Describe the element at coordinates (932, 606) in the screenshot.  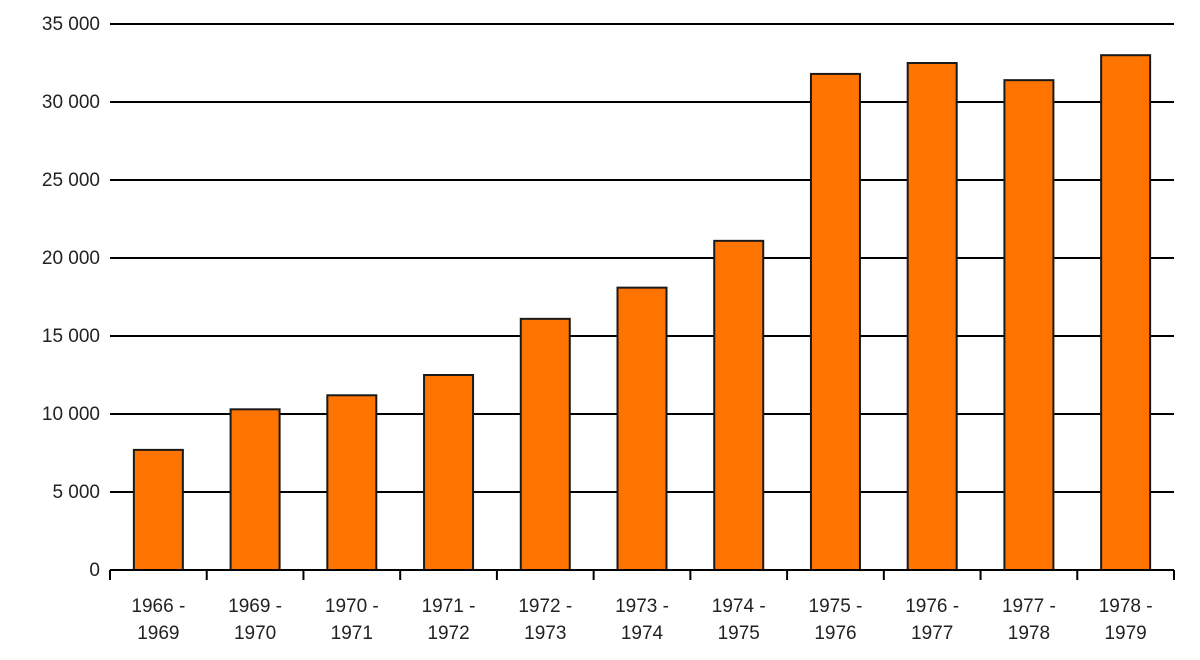
I see `x-tick-label: 1976 -` at that location.